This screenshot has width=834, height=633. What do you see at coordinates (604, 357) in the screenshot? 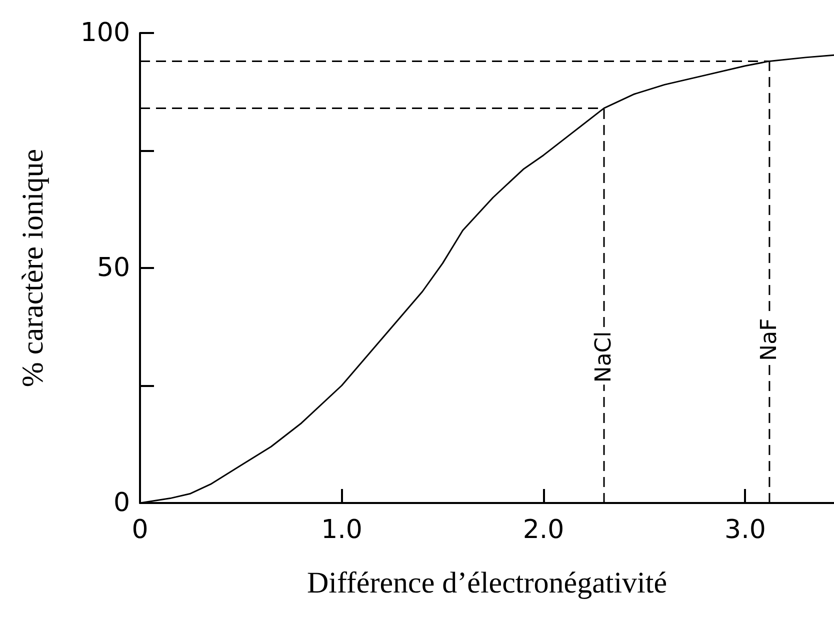
I see `ref-line-label: NaCl` at bounding box center [604, 357].